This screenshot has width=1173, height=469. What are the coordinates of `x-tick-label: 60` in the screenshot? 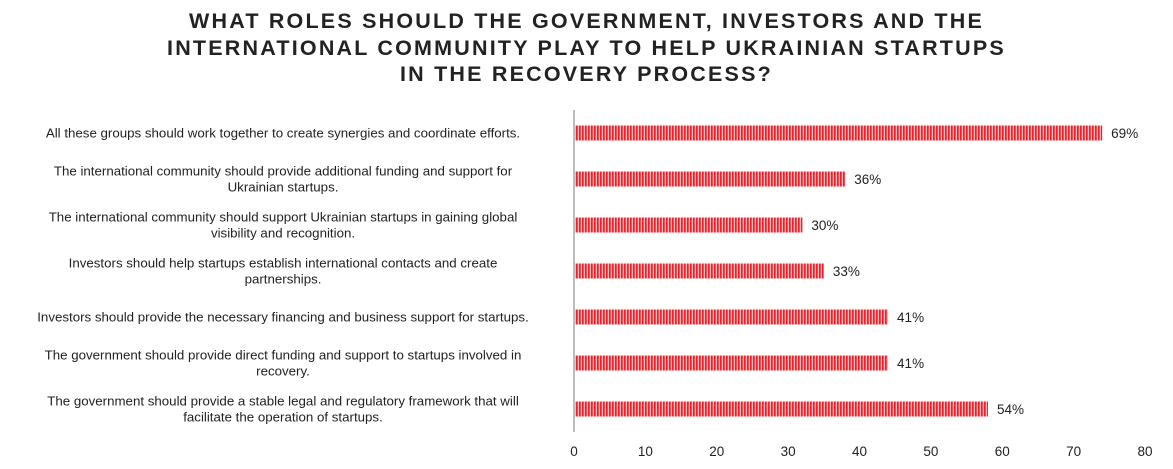 It's located at (1002, 451).